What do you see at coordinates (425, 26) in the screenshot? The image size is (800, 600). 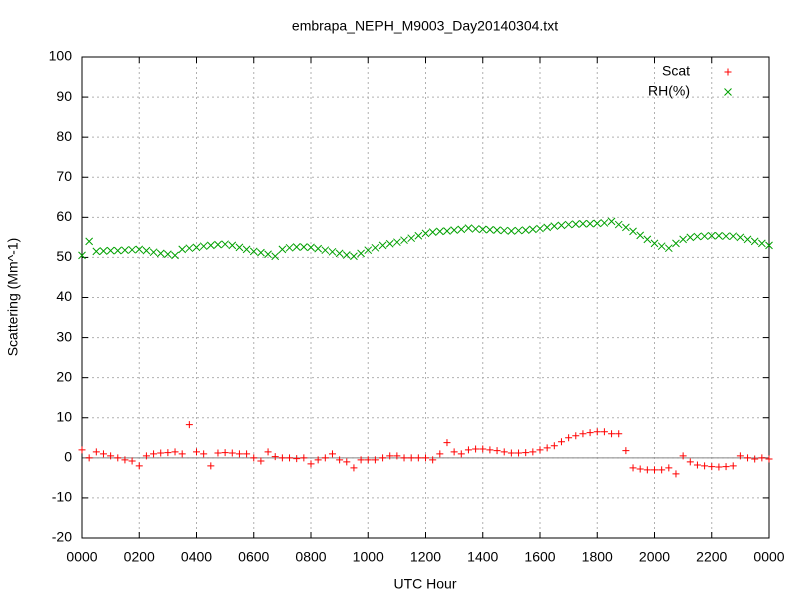 I see `chart-title: embrapa_NEPH_M9003_Day20140304.txt` at bounding box center [425, 26].